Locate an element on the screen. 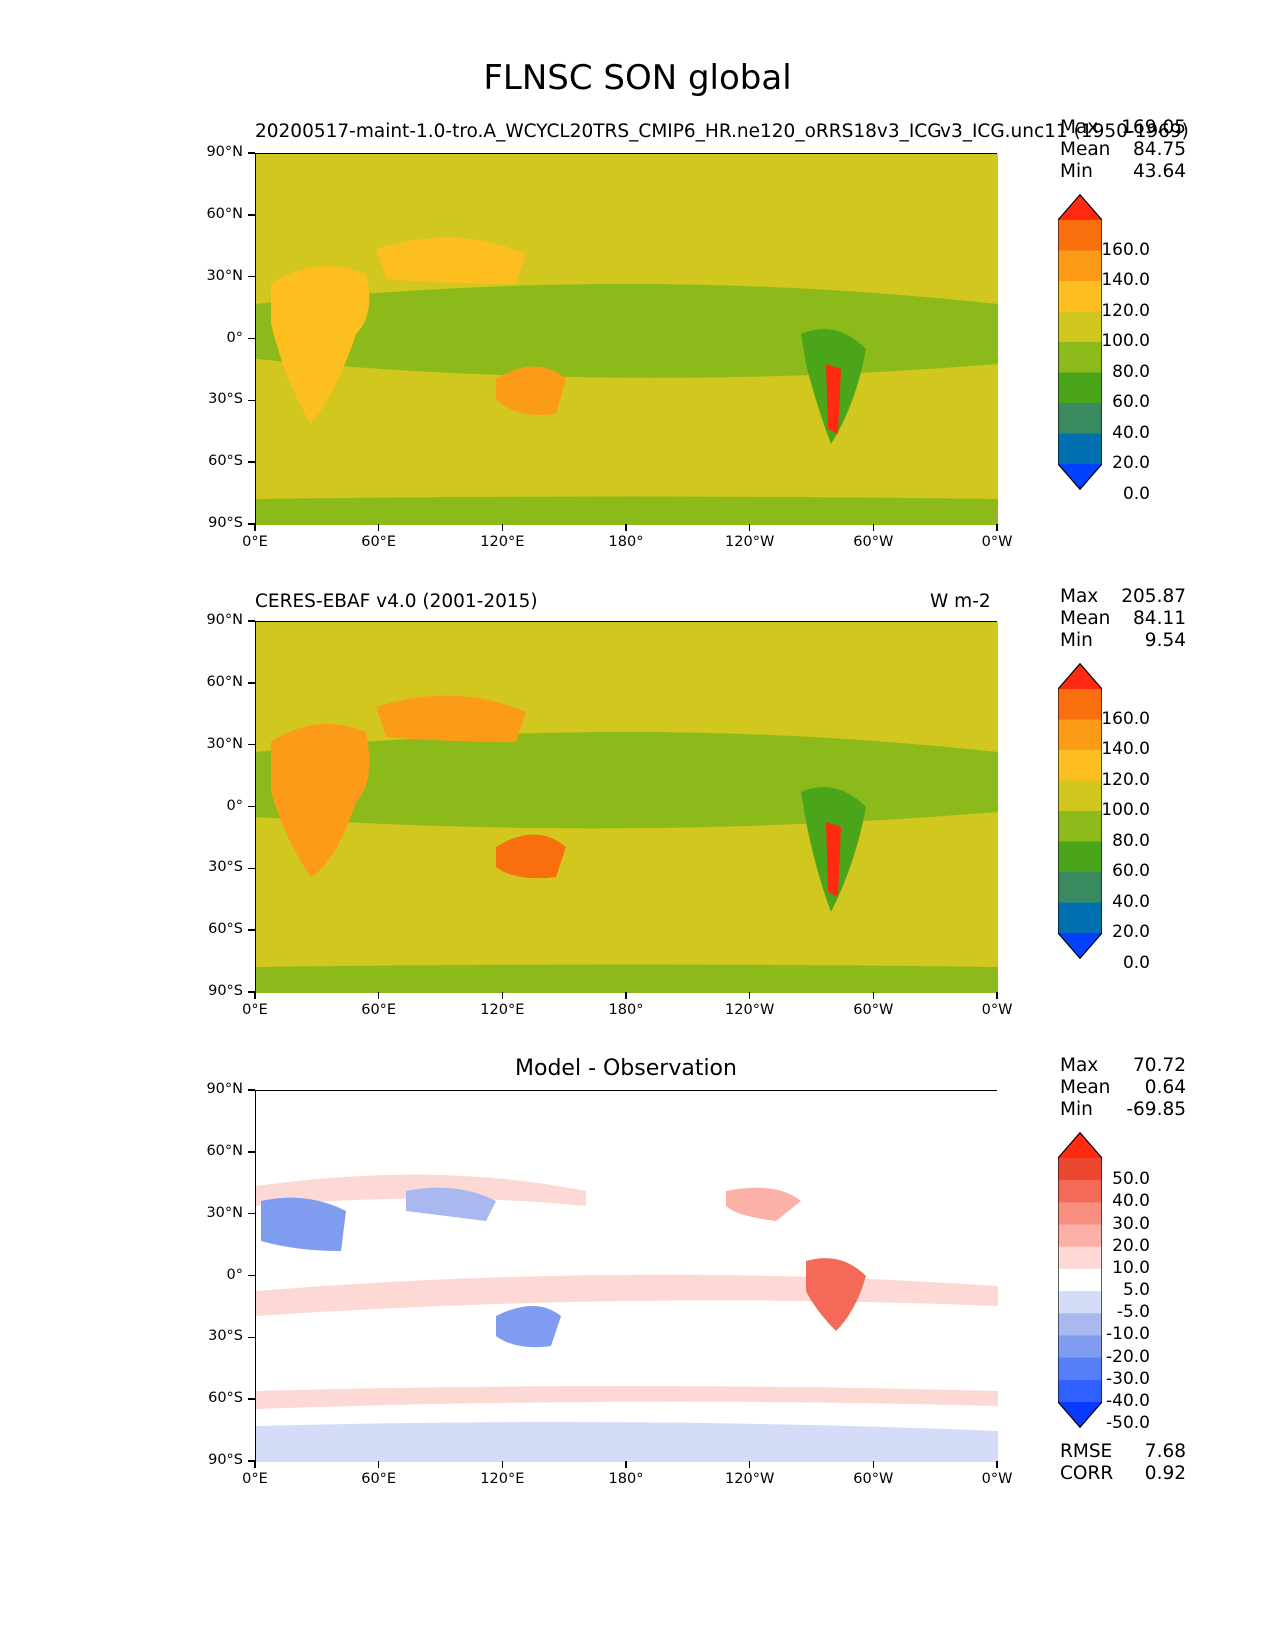 This screenshot has width=1275, height=1650. colorbar-label: 160.0 is located at coordinates (1125, 718).